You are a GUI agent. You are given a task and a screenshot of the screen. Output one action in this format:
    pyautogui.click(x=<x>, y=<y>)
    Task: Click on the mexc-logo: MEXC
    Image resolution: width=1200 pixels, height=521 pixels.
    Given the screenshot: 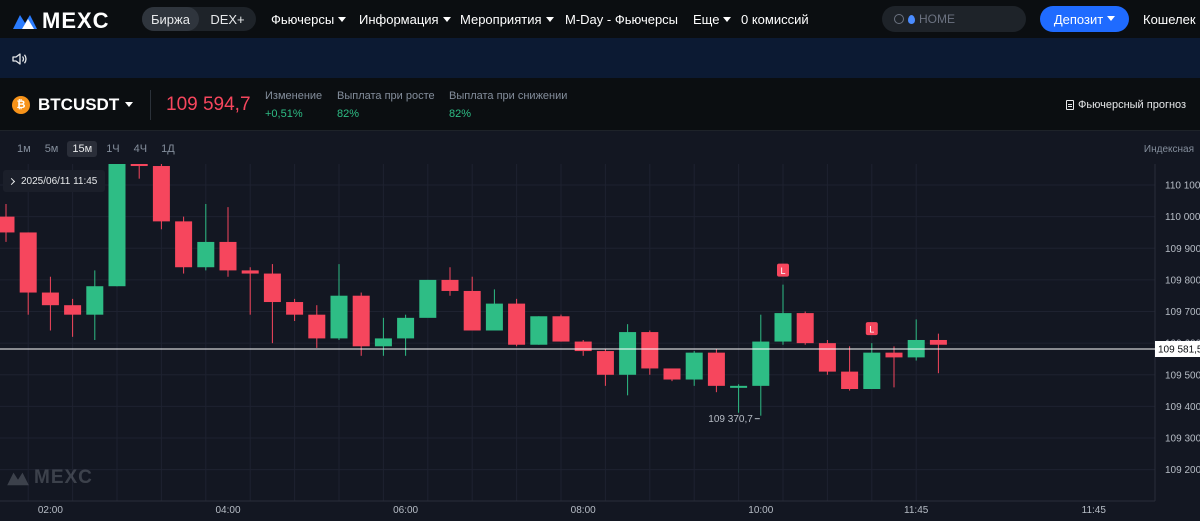 What is the action you would take?
    pyautogui.click(x=61, y=21)
    